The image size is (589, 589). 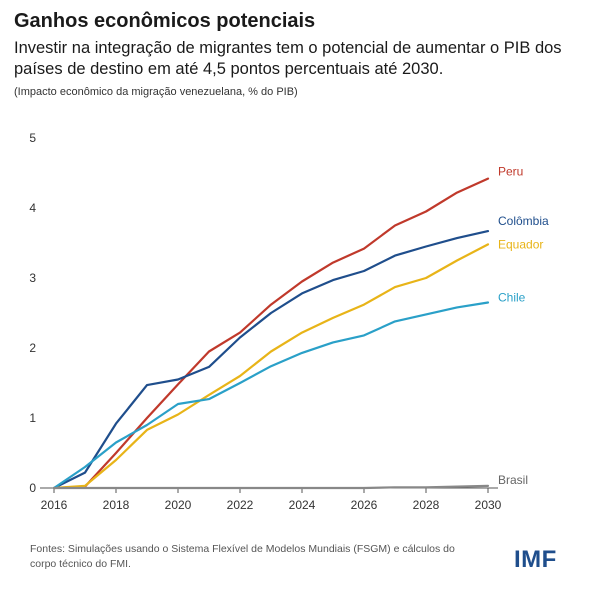 What do you see at coordinates (271, 487) in the screenshot?
I see `series-line-brasil` at bounding box center [271, 487].